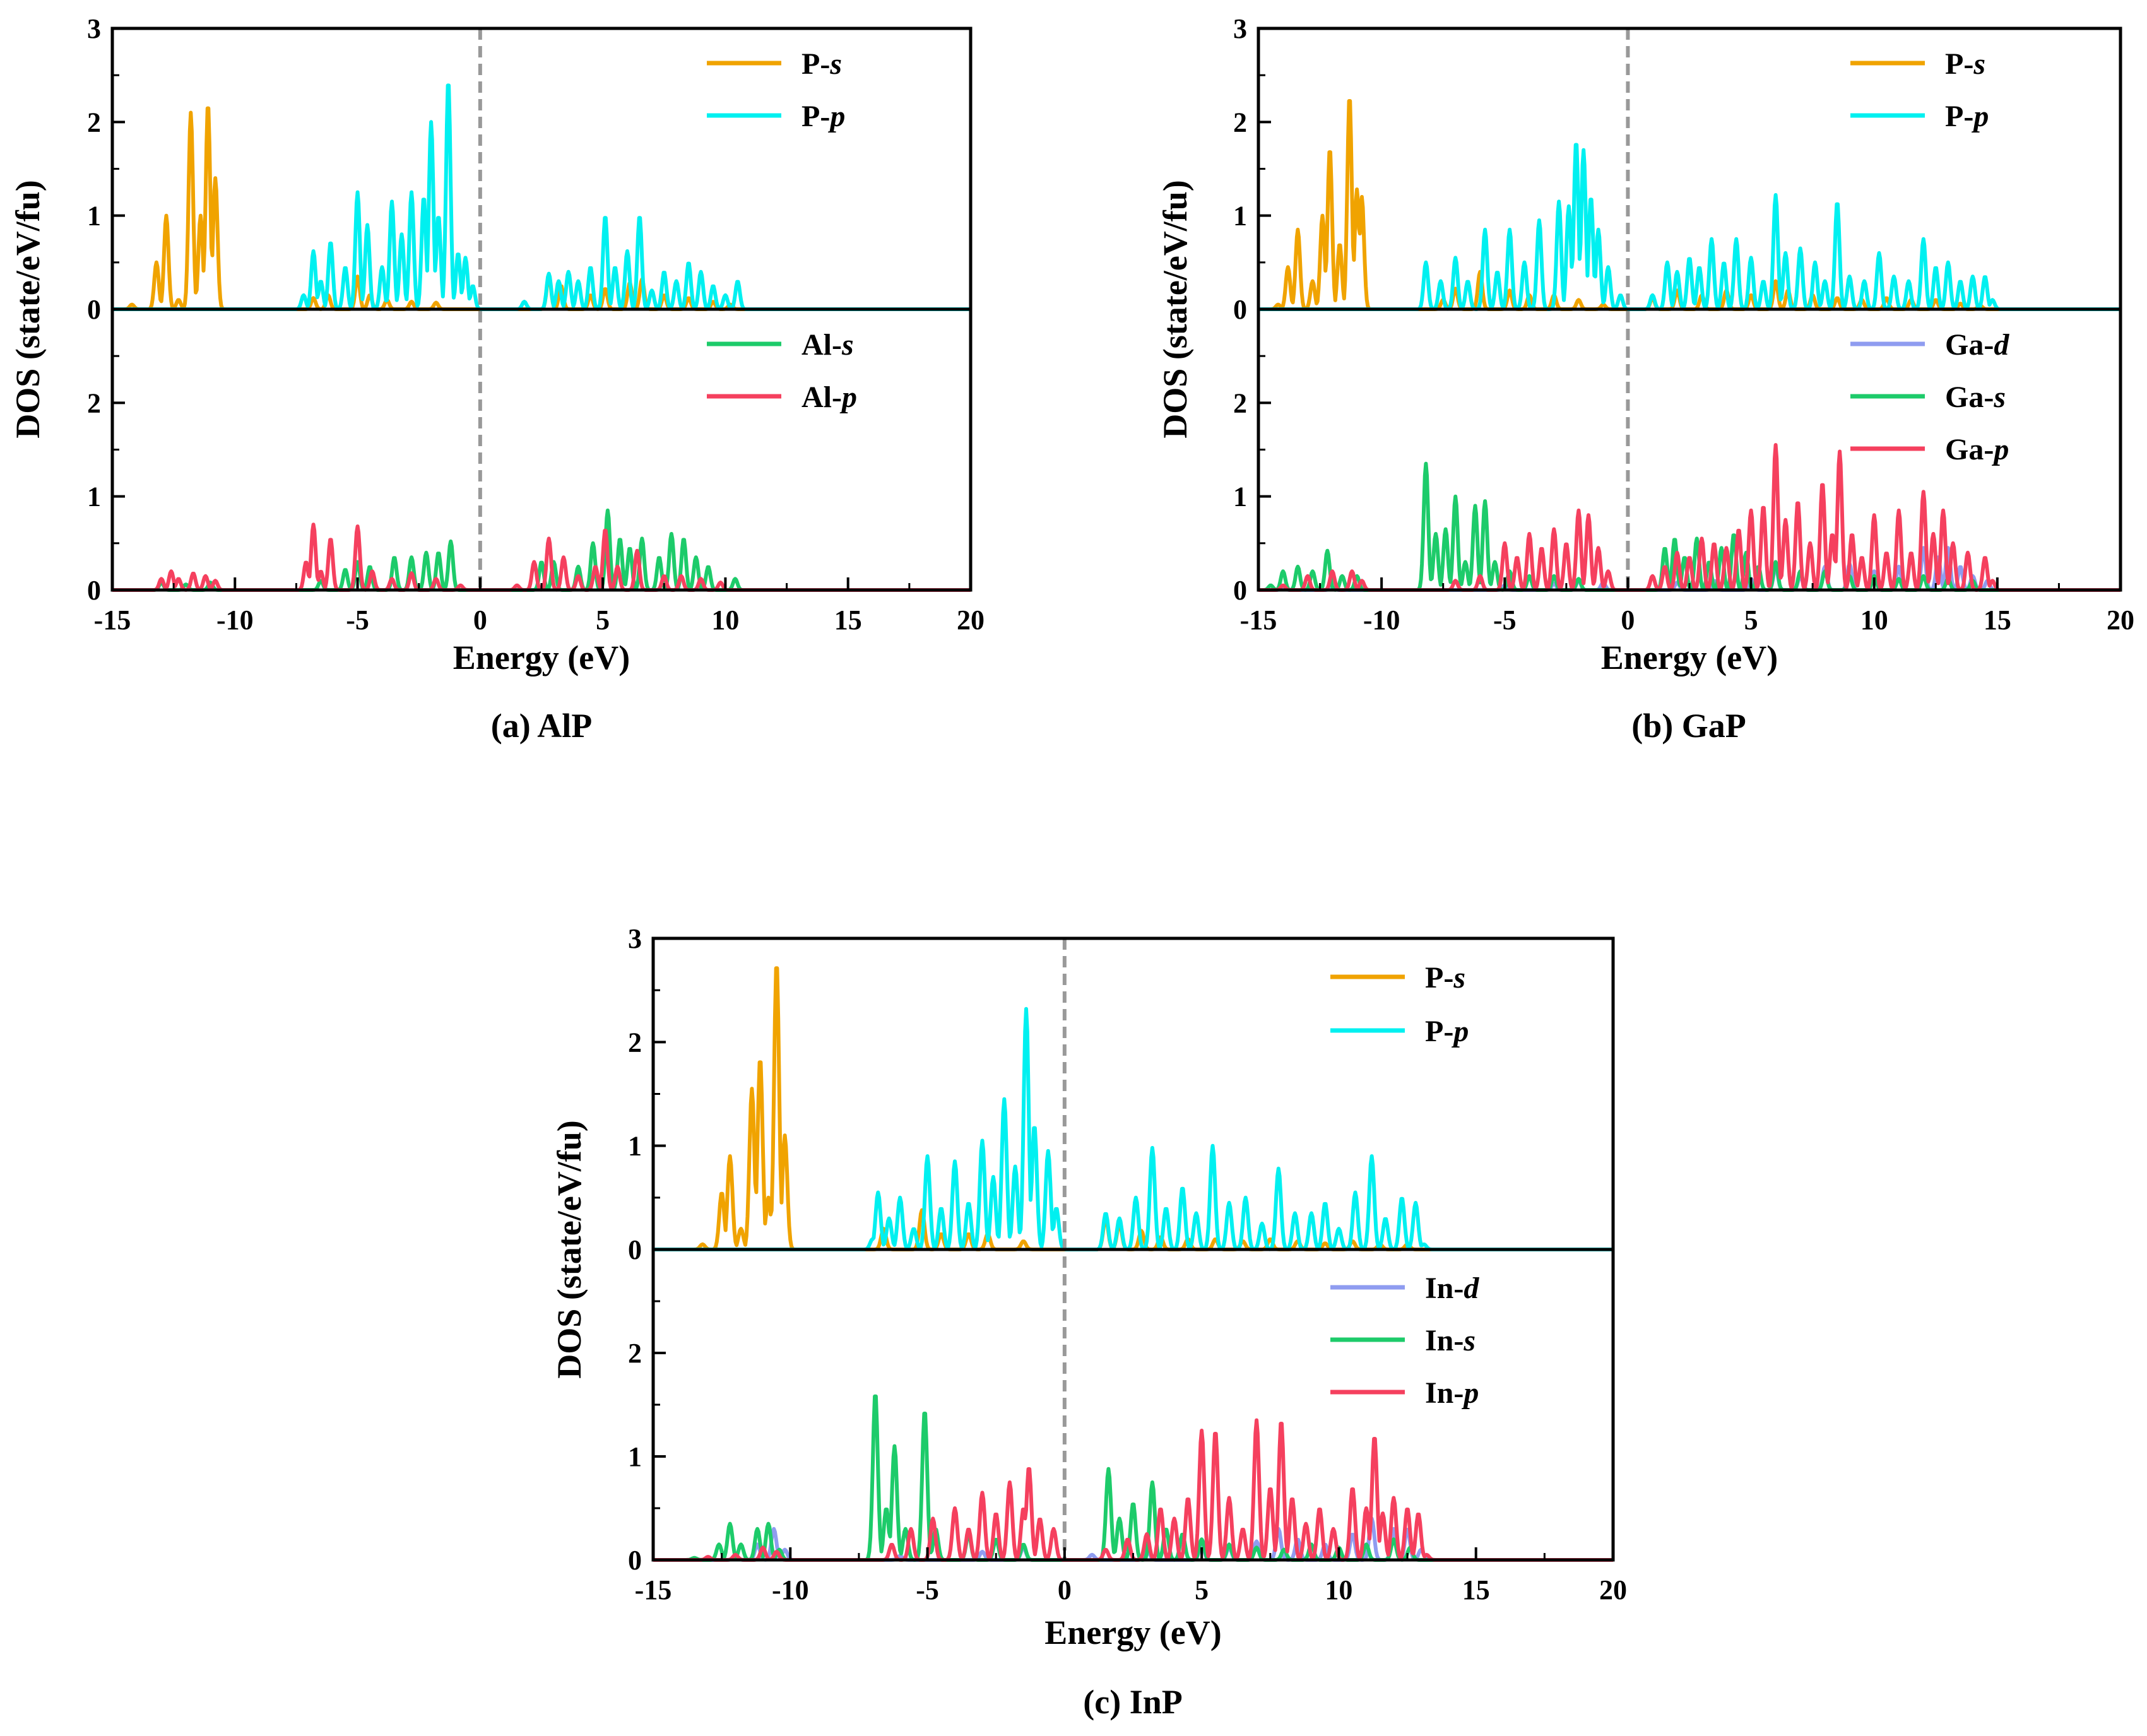  I want to click on series-line-In-p, so click(1133, 1490).